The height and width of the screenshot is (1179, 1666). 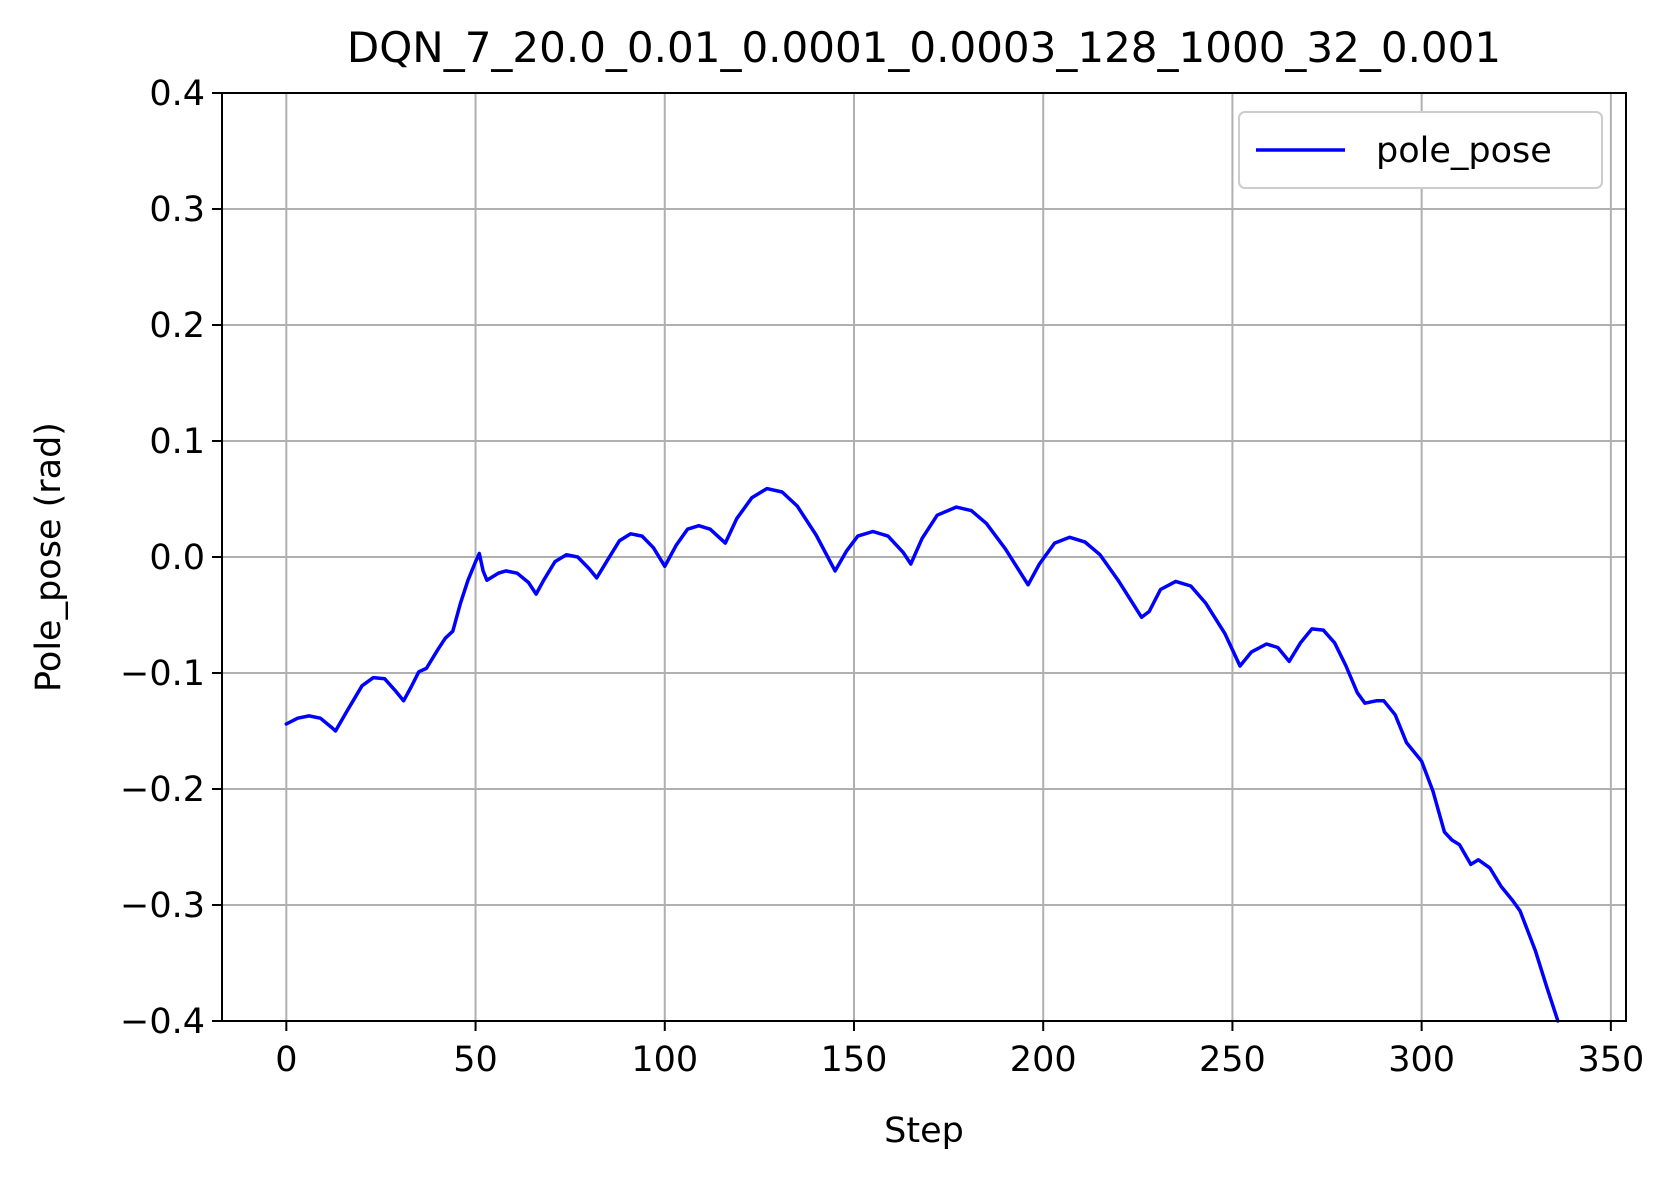 I want to click on x-tick-label: 50, so click(x=475, y=1060).